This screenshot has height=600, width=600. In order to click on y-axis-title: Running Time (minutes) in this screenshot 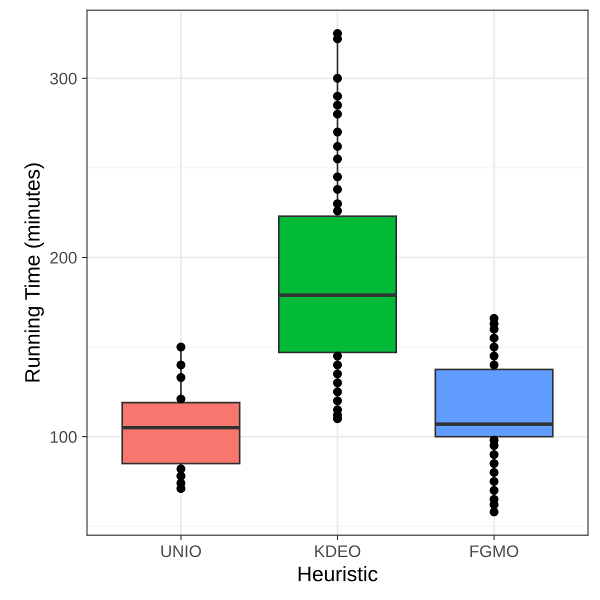, I will do `click(34, 272)`.